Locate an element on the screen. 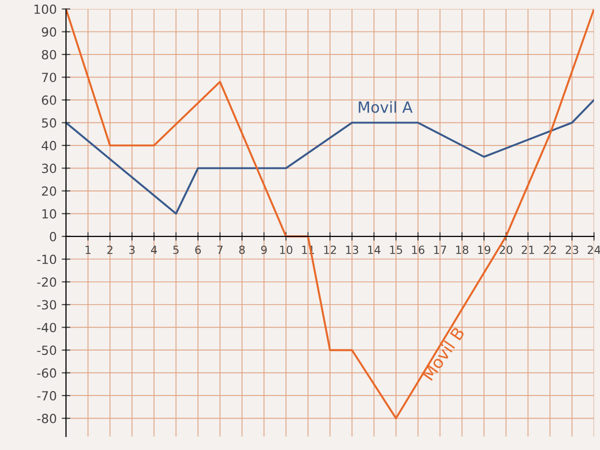 This screenshot has height=450, width=600. x-tick-label: 20 is located at coordinates (506, 250).